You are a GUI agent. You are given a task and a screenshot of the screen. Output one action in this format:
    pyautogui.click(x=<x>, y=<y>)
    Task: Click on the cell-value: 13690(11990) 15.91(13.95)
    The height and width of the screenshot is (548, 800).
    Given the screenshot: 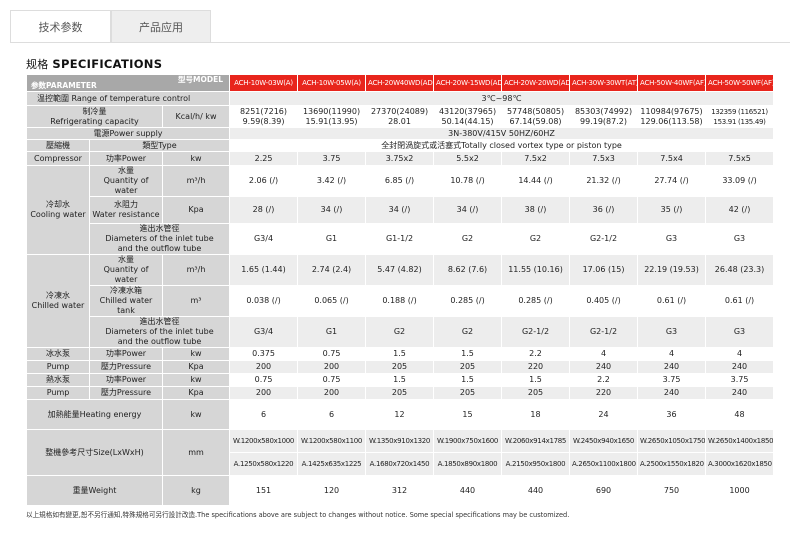 What is the action you would take?
    pyautogui.click(x=332, y=116)
    